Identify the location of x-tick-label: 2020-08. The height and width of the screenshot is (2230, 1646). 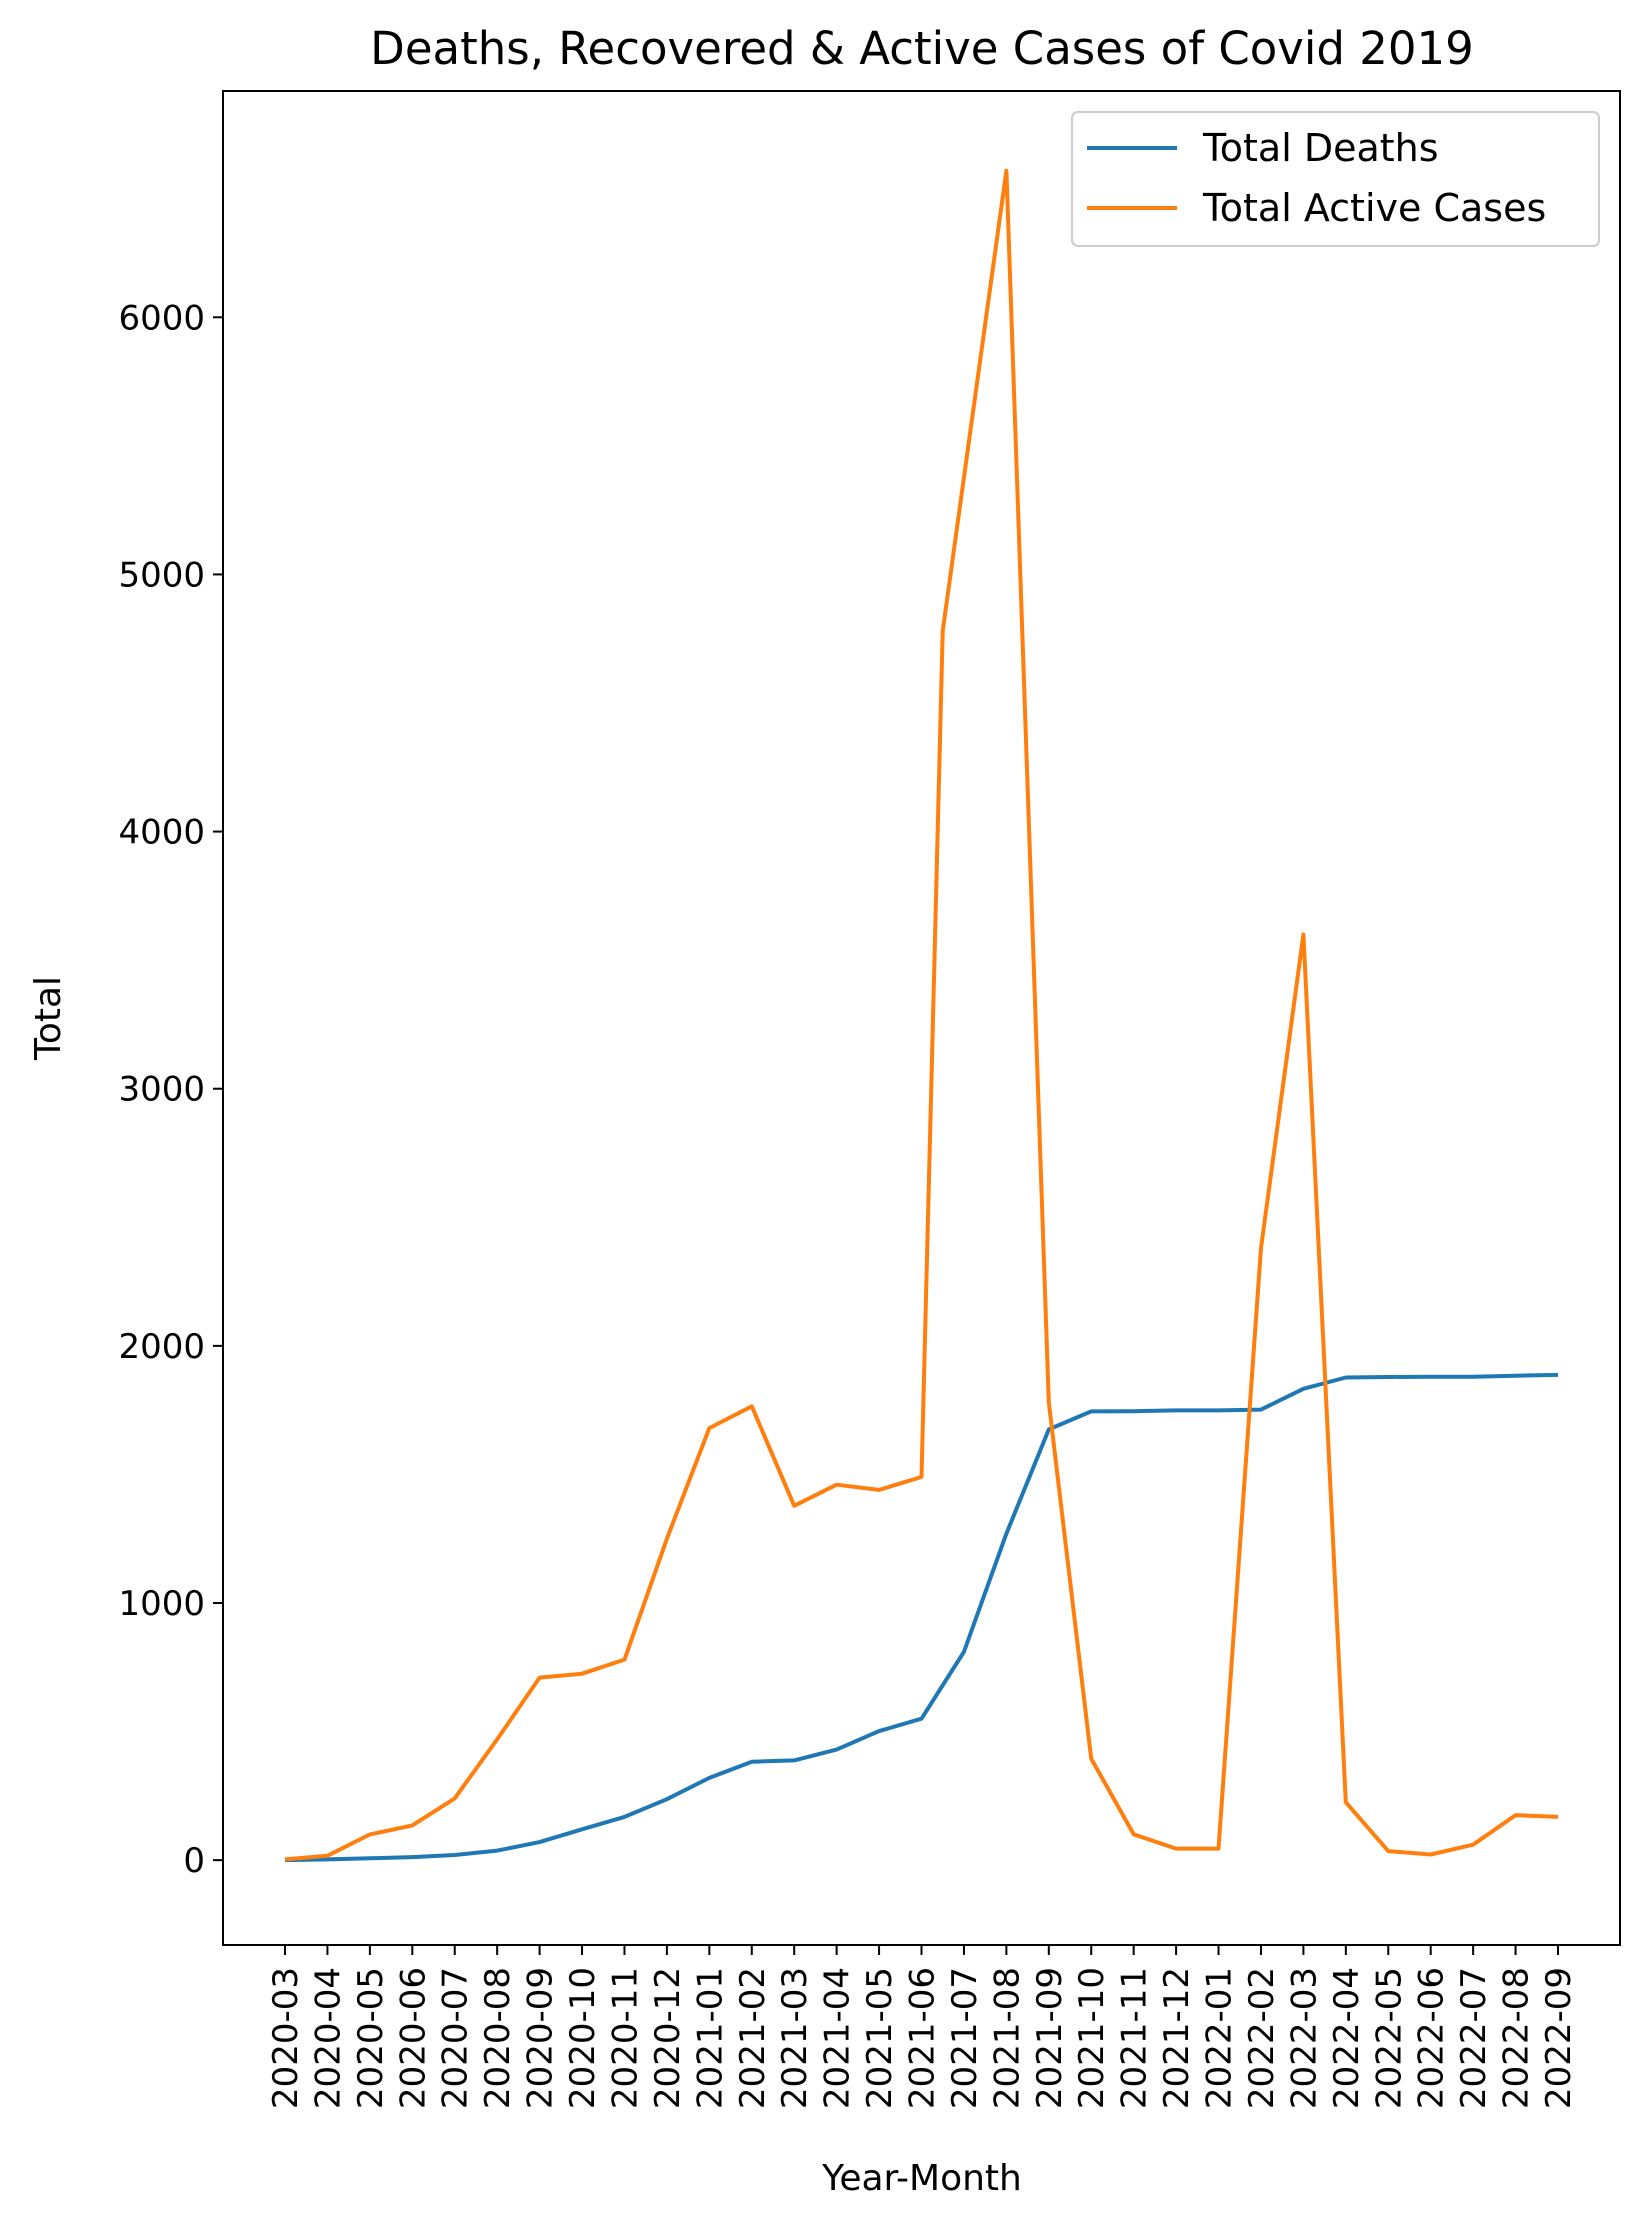
(498, 2038).